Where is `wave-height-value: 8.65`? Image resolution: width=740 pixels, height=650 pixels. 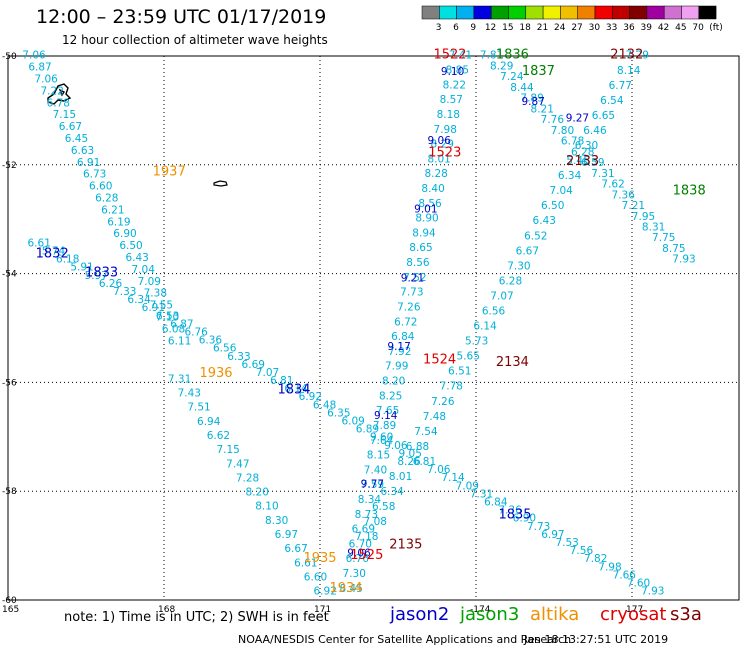
wave-height-value: 8.65 is located at coordinates (420, 248).